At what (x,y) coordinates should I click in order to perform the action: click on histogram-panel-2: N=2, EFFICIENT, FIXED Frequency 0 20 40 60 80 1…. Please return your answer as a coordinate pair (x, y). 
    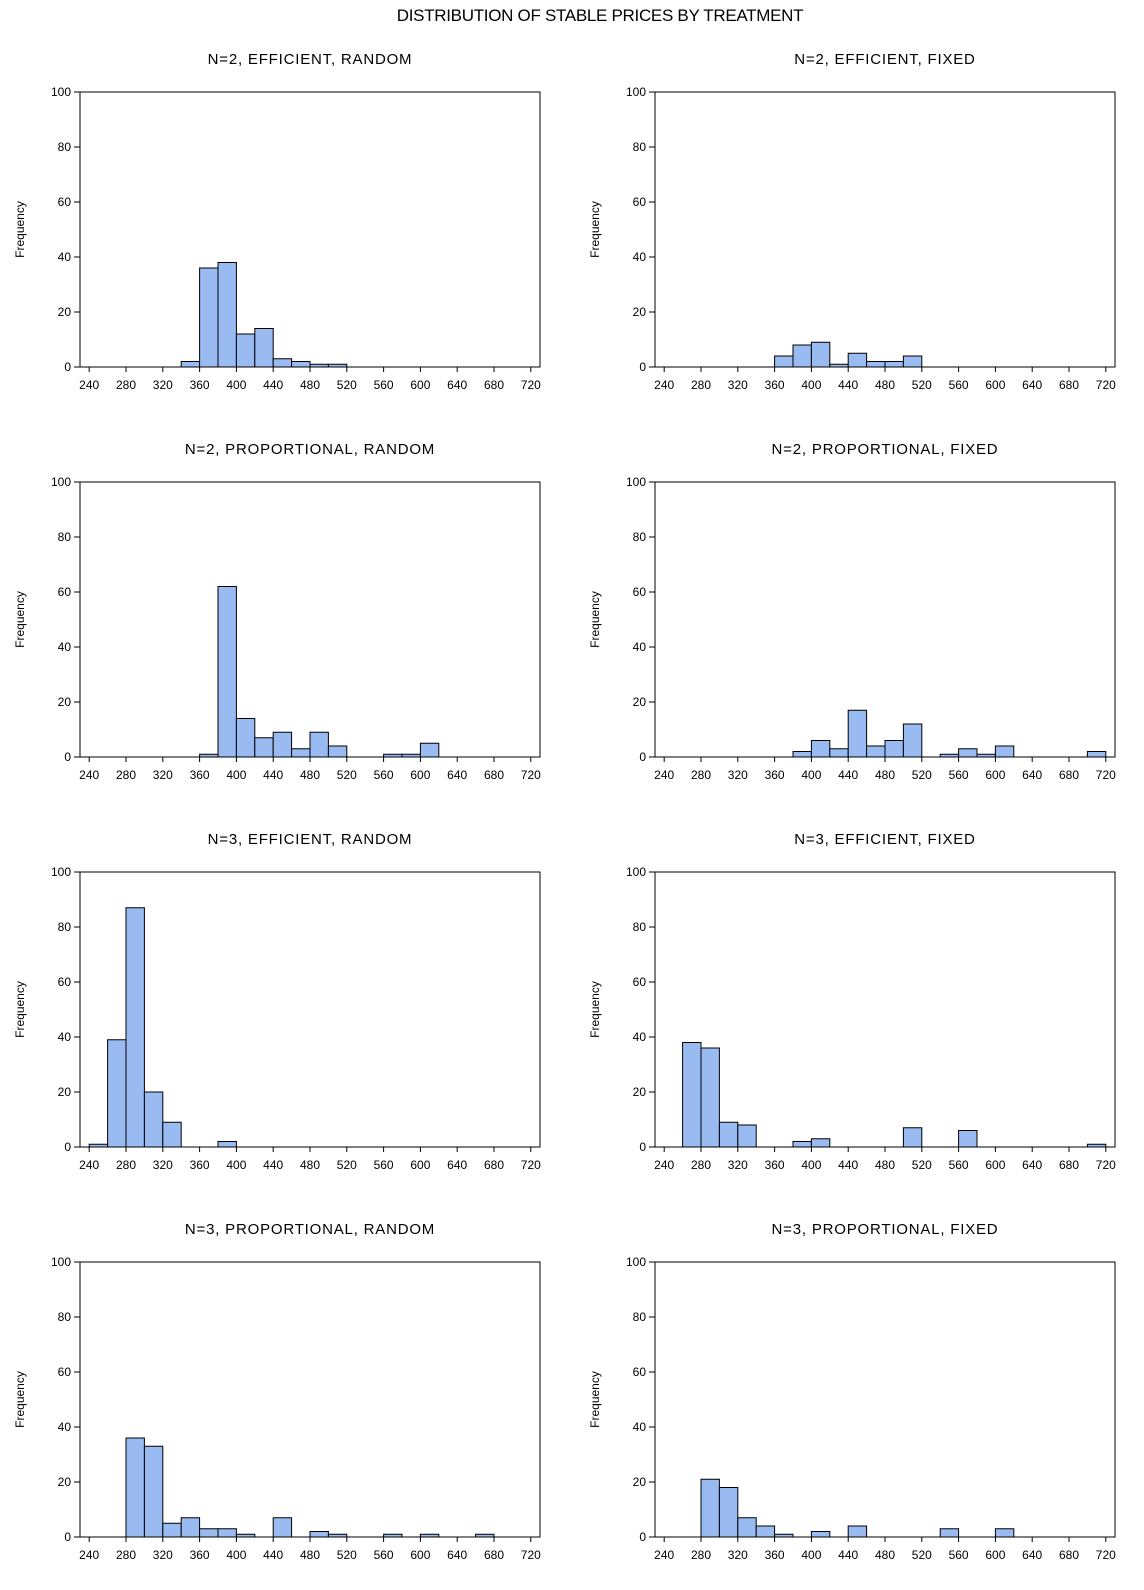
    Looking at the image, I should click on (852, 221).